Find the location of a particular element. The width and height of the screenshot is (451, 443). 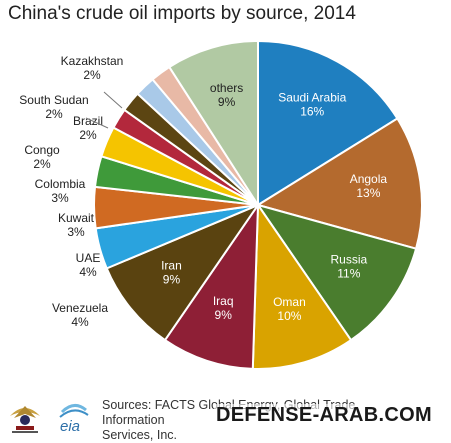

slice-label-oman: Oman is located at coordinates (289, 302).